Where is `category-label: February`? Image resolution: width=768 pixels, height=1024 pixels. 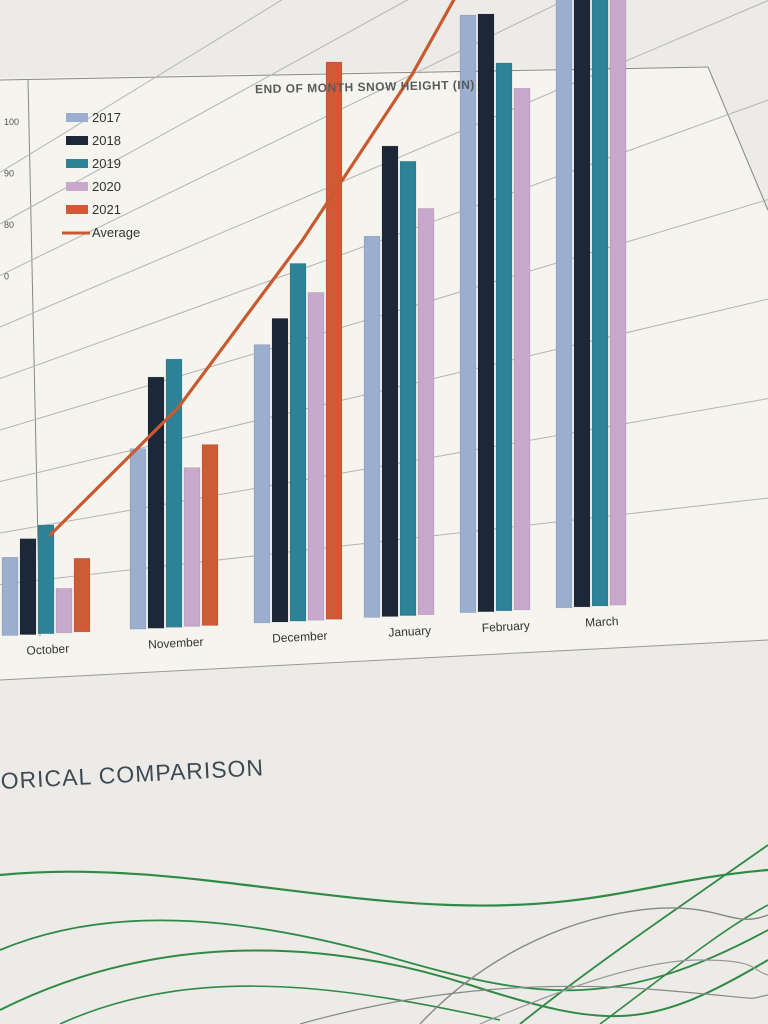
category-label: February is located at coordinates (505, 626).